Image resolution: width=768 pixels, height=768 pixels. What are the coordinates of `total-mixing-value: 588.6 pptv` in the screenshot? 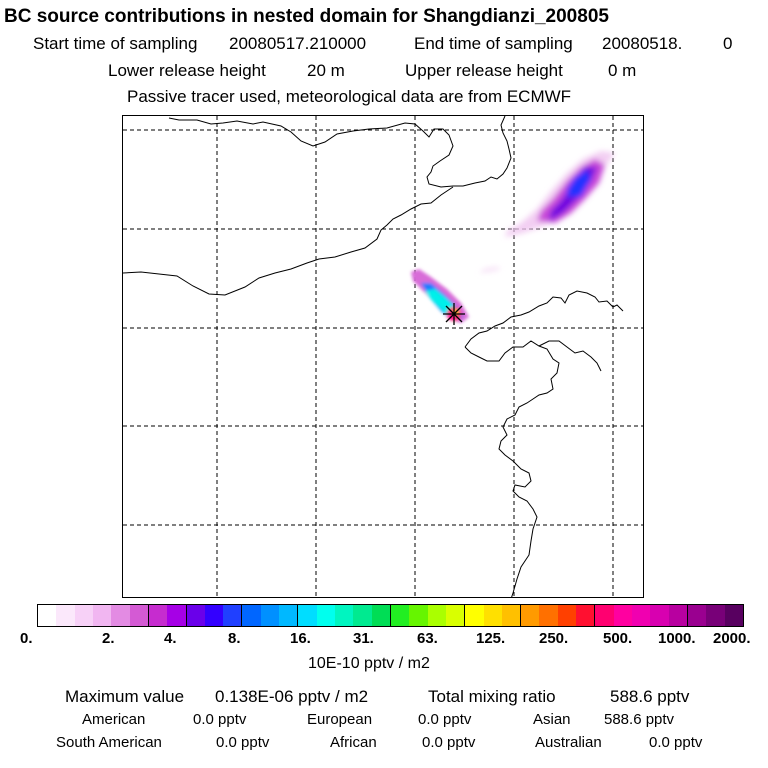 It's located at (650, 696).